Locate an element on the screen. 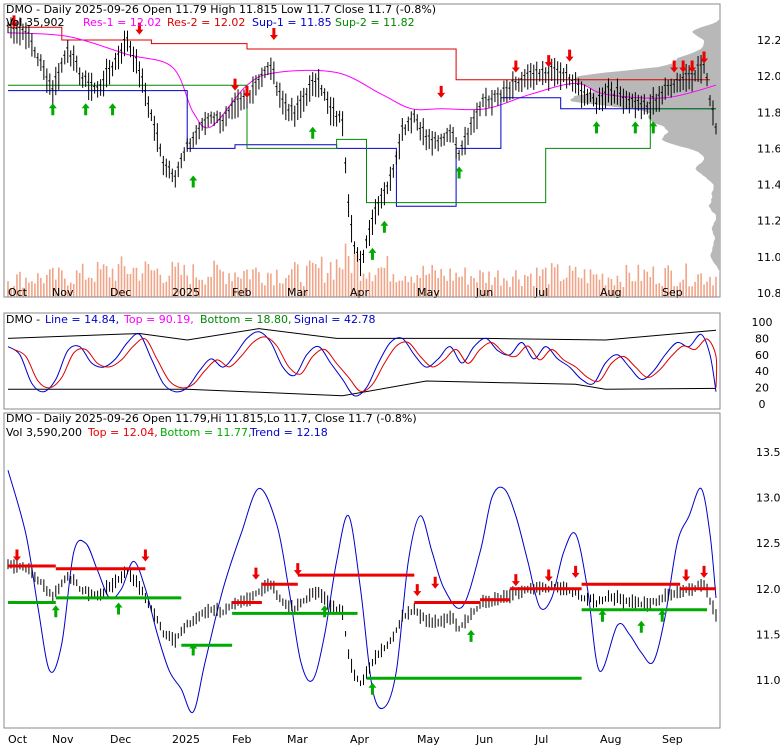 The width and height of the screenshot is (780, 749). trend-x-tick-label: Feb is located at coordinates (241, 739).